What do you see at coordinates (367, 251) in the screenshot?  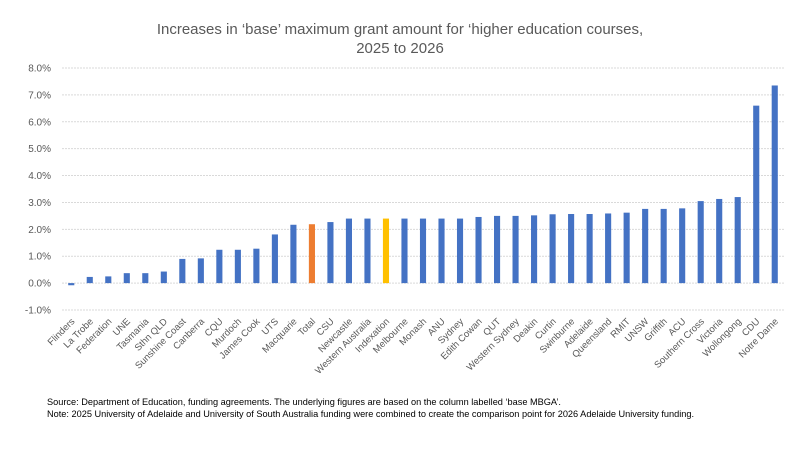 I see `bar-western-australia` at bounding box center [367, 251].